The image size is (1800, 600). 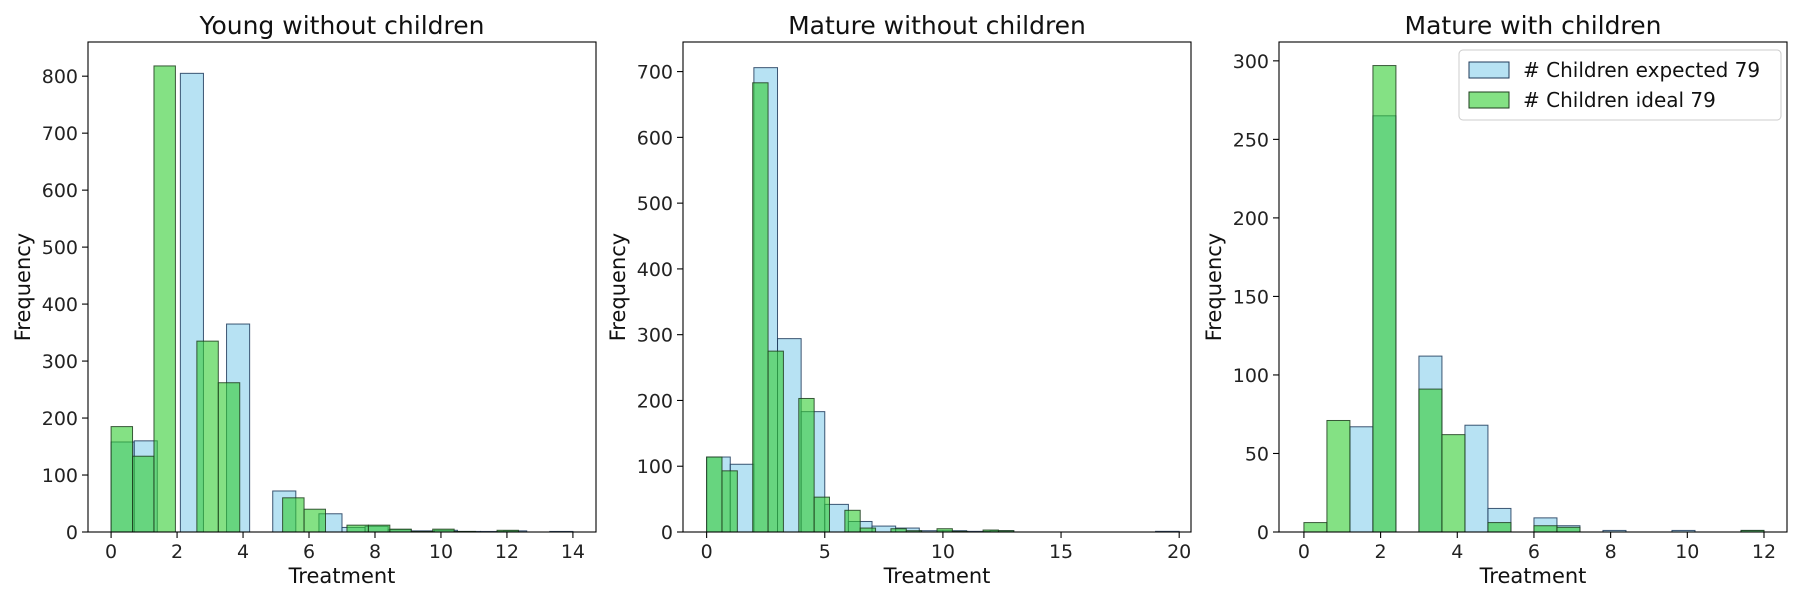 What do you see at coordinates (1619, 100) in the screenshot?
I see `legend-label: # Children ideal 79` at bounding box center [1619, 100].